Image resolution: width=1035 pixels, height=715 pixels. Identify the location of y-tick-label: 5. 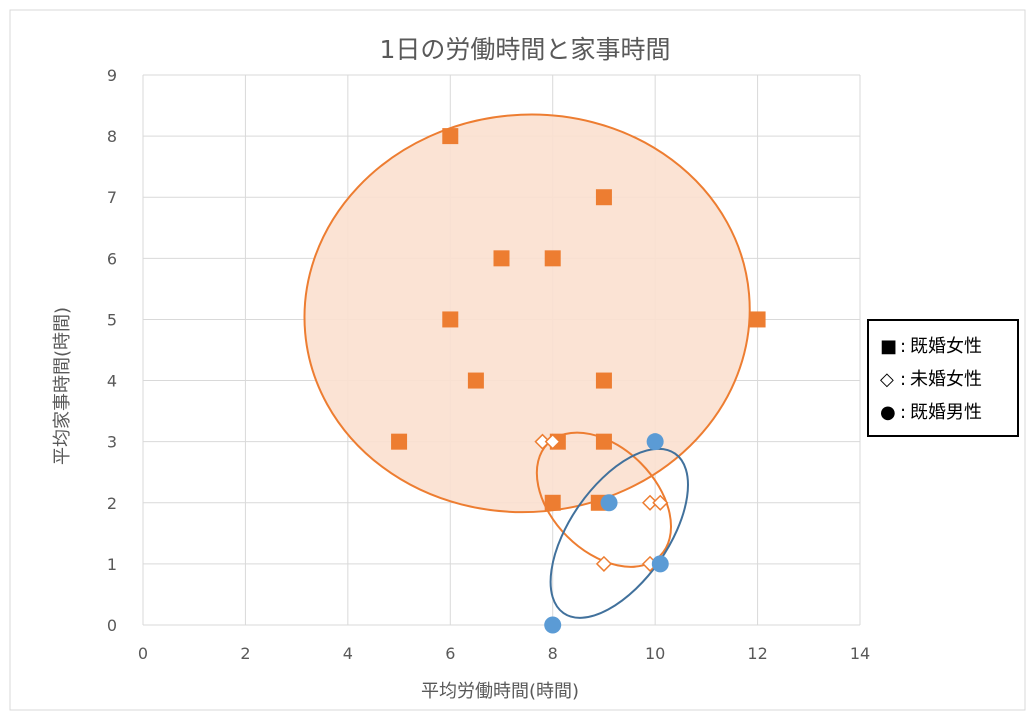
(112, 319).